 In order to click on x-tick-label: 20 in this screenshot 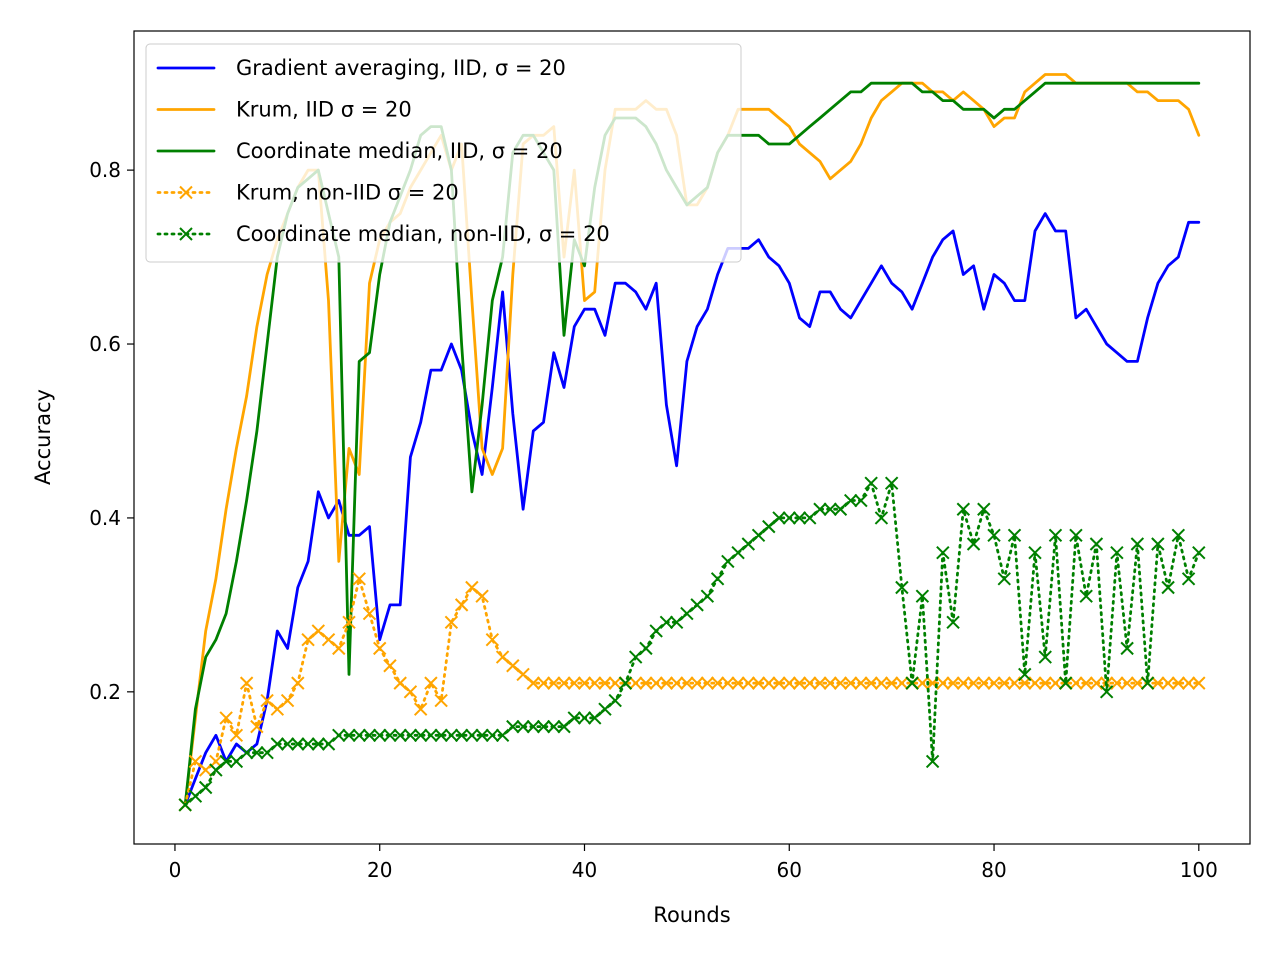, I will do `click(379, 870)`.